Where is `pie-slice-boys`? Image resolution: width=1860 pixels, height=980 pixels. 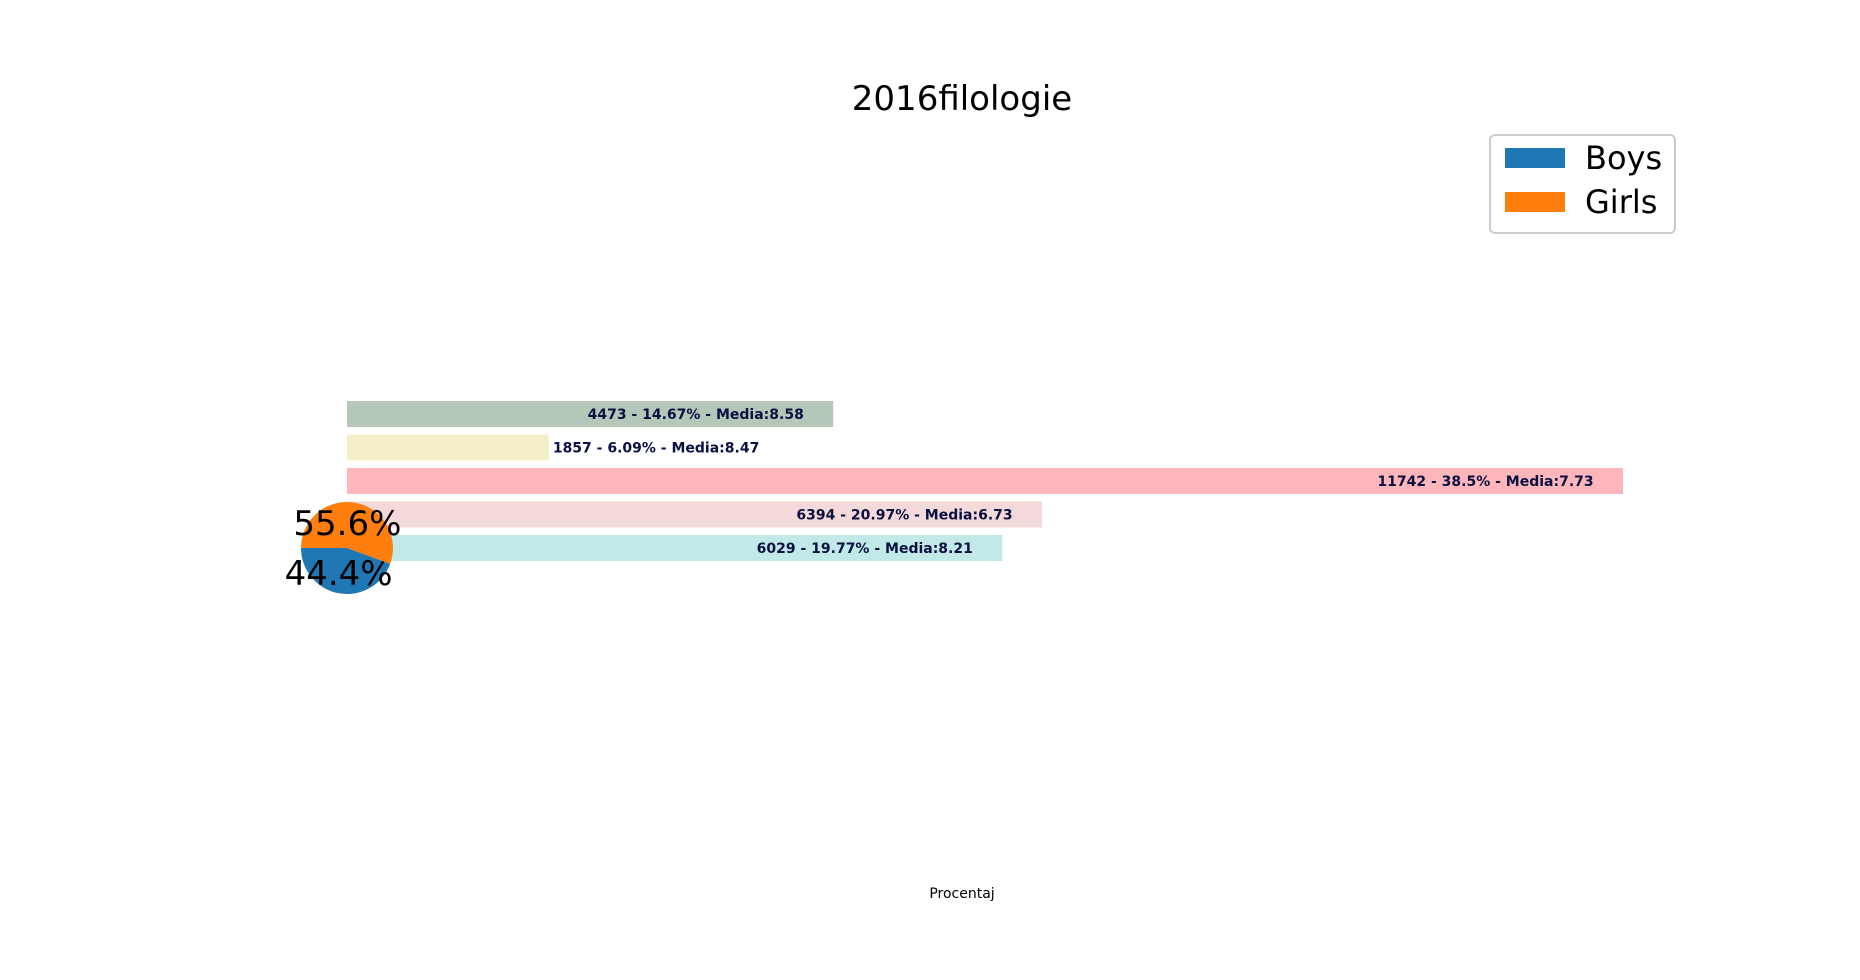 pie-slice-boys is located at coordinates (346, 571).